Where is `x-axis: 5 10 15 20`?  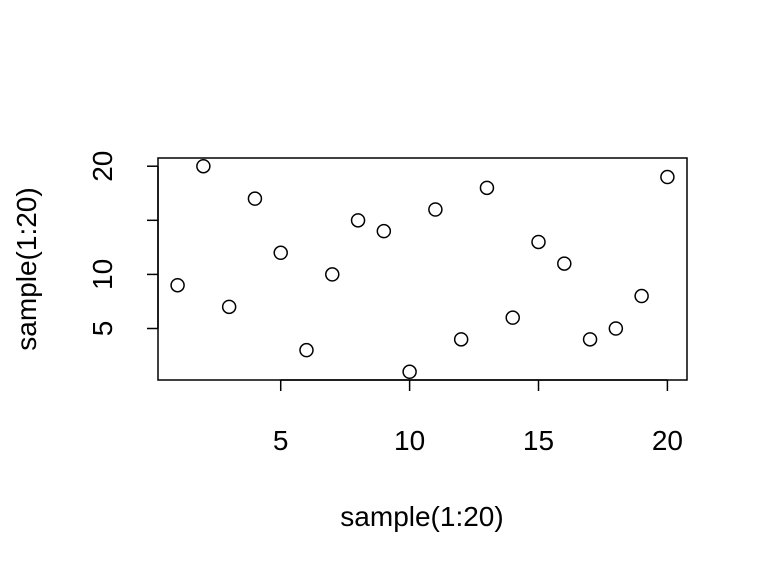 x-axis: 5 10 15 20 is located at coordinates (478, 417).